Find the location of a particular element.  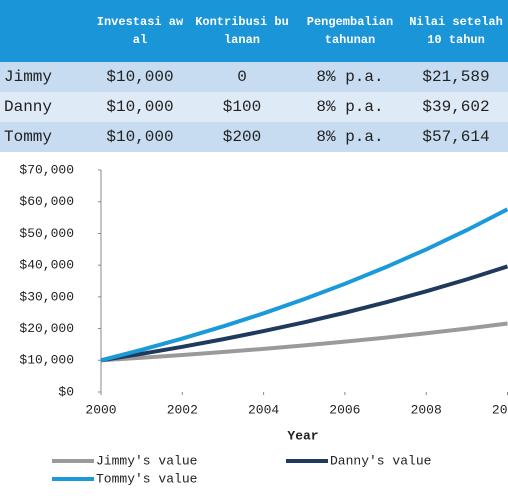

x-tick-label: 2008 is located at coordinates (426, 409).